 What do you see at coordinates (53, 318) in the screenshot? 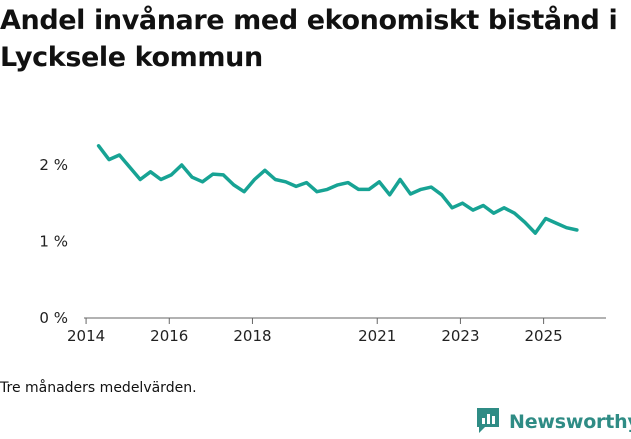
I see `y-tick-label: 0 %` at bounding box center [53, 318].